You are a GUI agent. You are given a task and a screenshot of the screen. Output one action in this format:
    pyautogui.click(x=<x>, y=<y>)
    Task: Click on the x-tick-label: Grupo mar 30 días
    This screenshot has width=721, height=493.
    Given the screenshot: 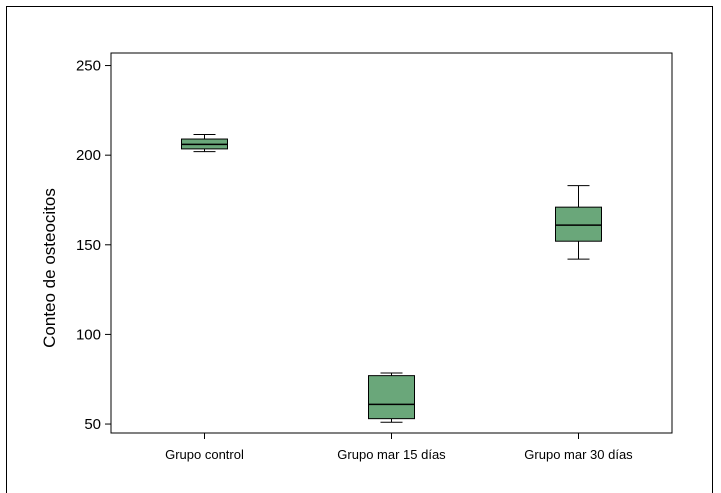 What is the action you would take?
    pyautogui.click(x=578, y=454)
    